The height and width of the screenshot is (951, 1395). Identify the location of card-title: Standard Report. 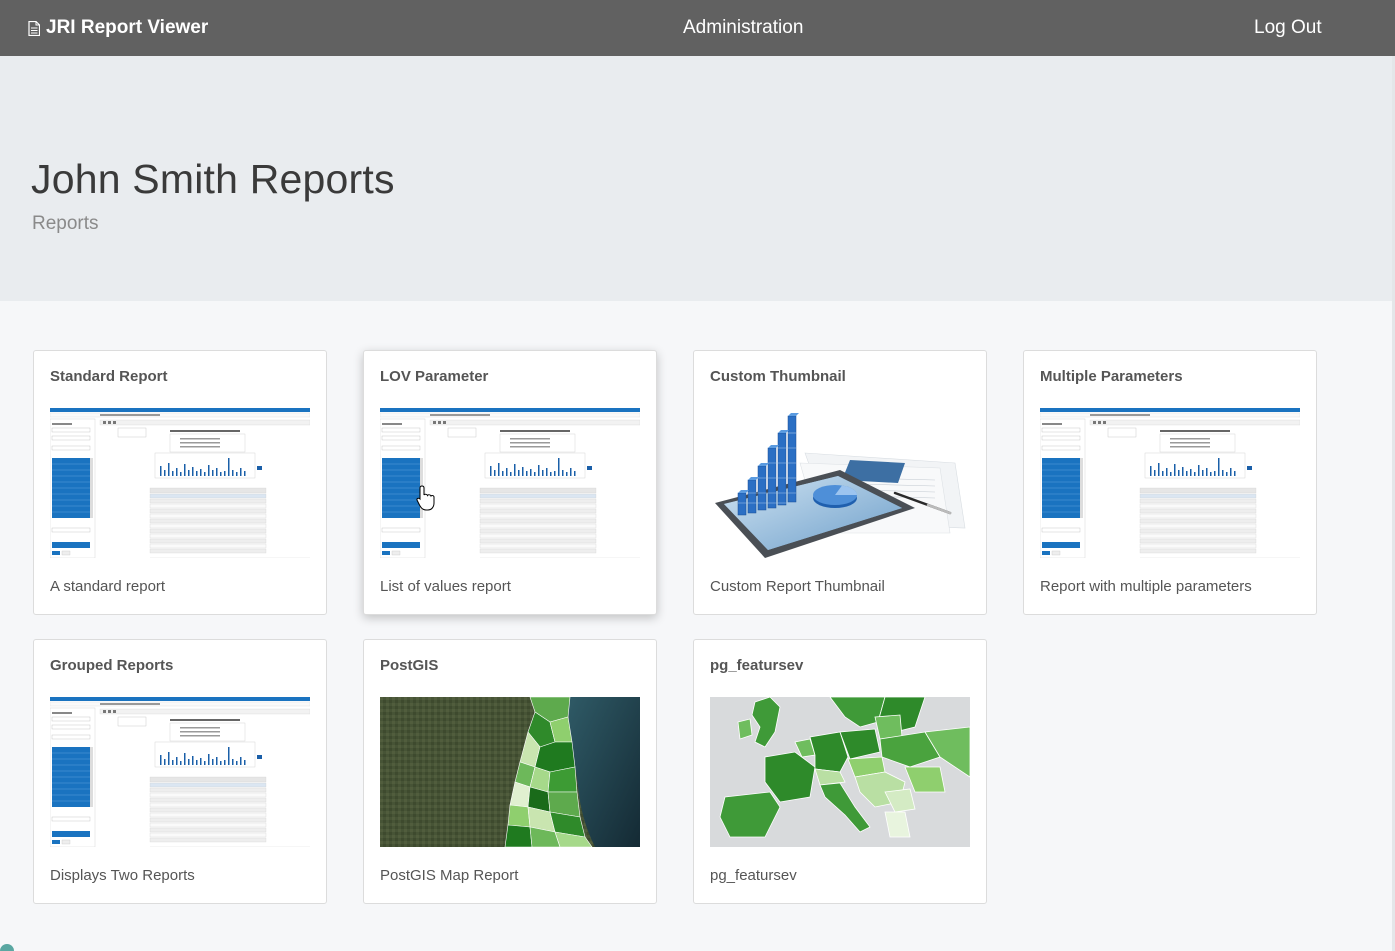
(109, 376).